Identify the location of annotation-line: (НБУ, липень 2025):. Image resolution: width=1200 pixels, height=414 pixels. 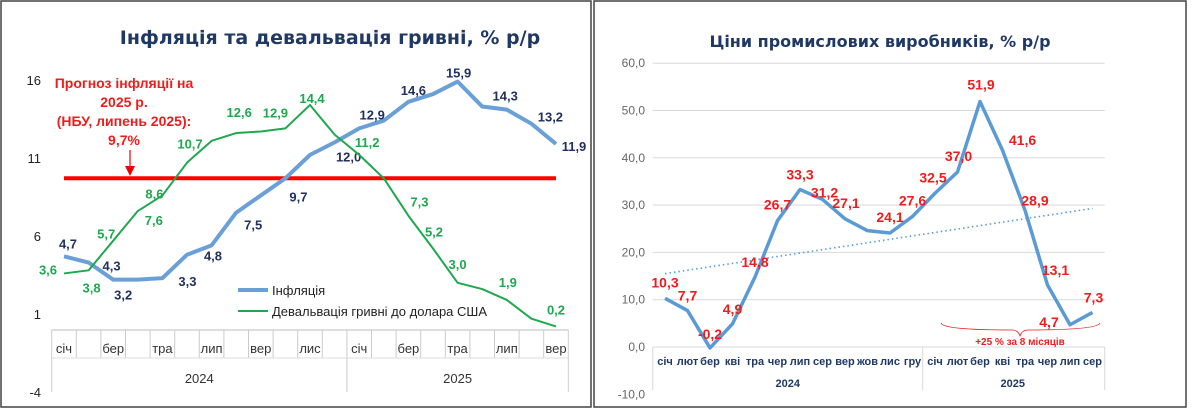
(124, 121).